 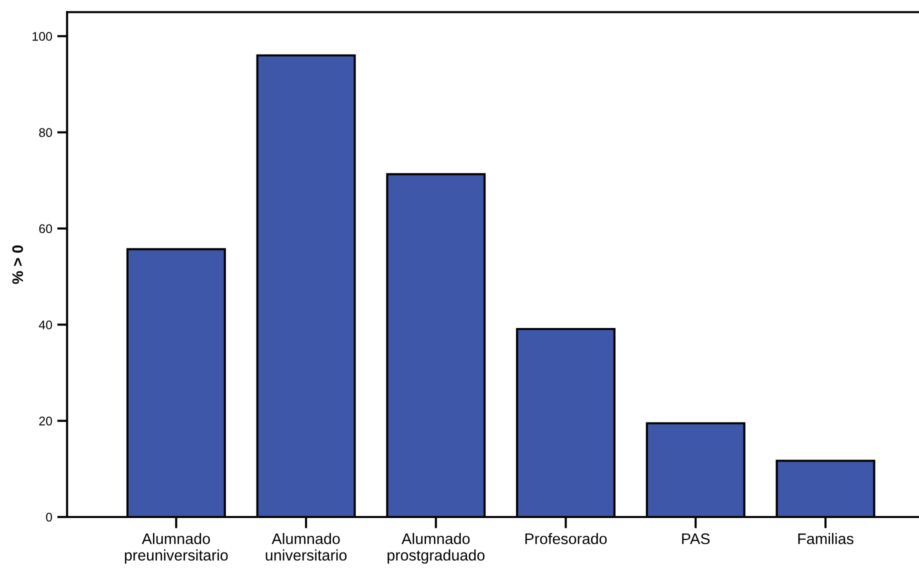 What do you see at coordinates (49, 517) in the screenshot?
I see `y-tick-label: 0` at bounding box center [49, 517].